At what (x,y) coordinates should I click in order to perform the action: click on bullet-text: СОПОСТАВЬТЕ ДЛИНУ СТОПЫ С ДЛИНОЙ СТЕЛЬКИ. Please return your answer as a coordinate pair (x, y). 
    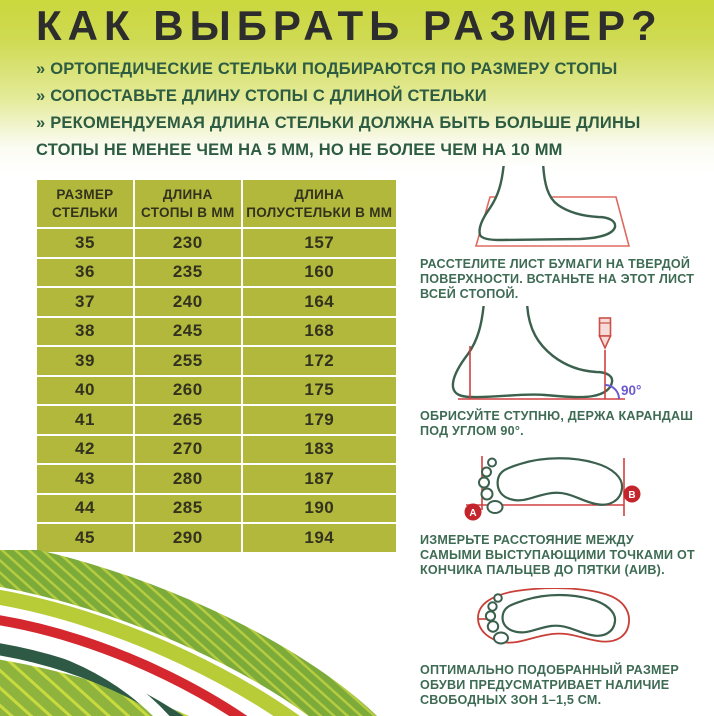
    Looking at the image, I should click on (268, 96).